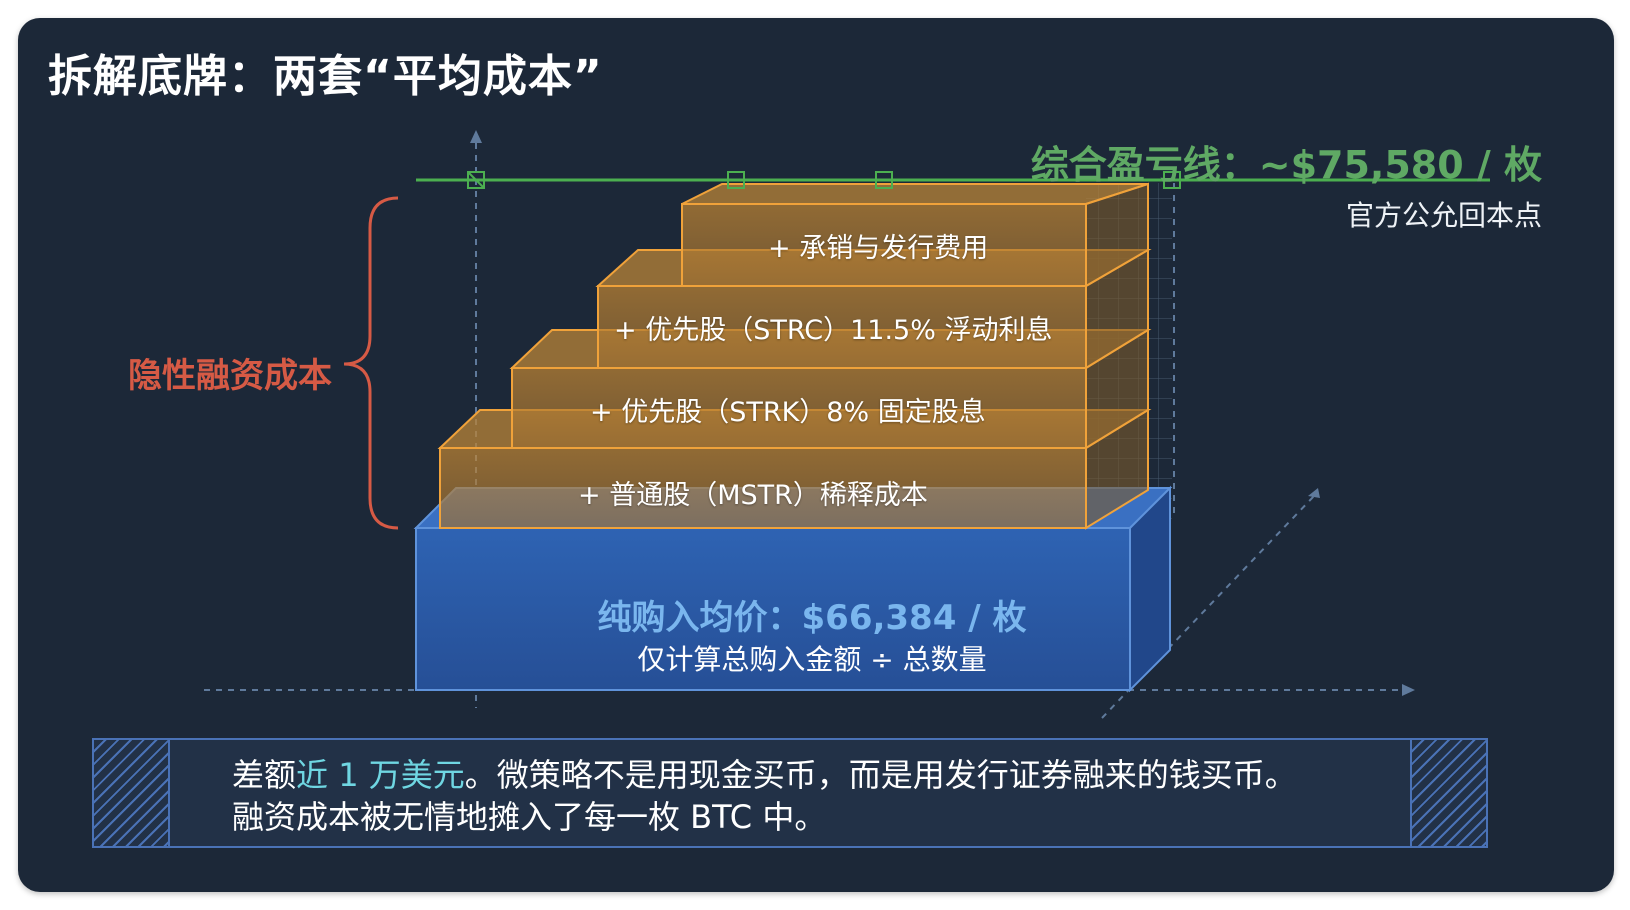 This screenshot has height=910, width=1630. What do you see at coordinates (812, 659) in the screenshot?
I see `base-subtitle: 仅计算总购入金额 ÷ 总数量` at bounding box center [812, 659].